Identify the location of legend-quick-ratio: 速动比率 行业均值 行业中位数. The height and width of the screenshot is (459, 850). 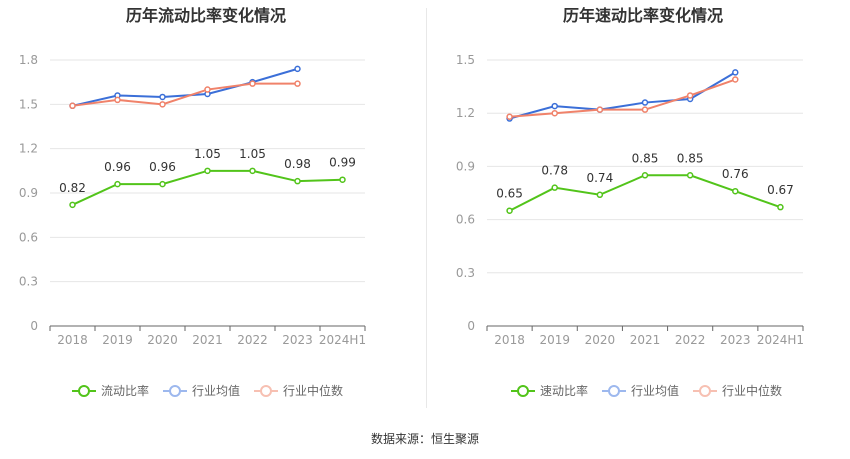
(653, 390).